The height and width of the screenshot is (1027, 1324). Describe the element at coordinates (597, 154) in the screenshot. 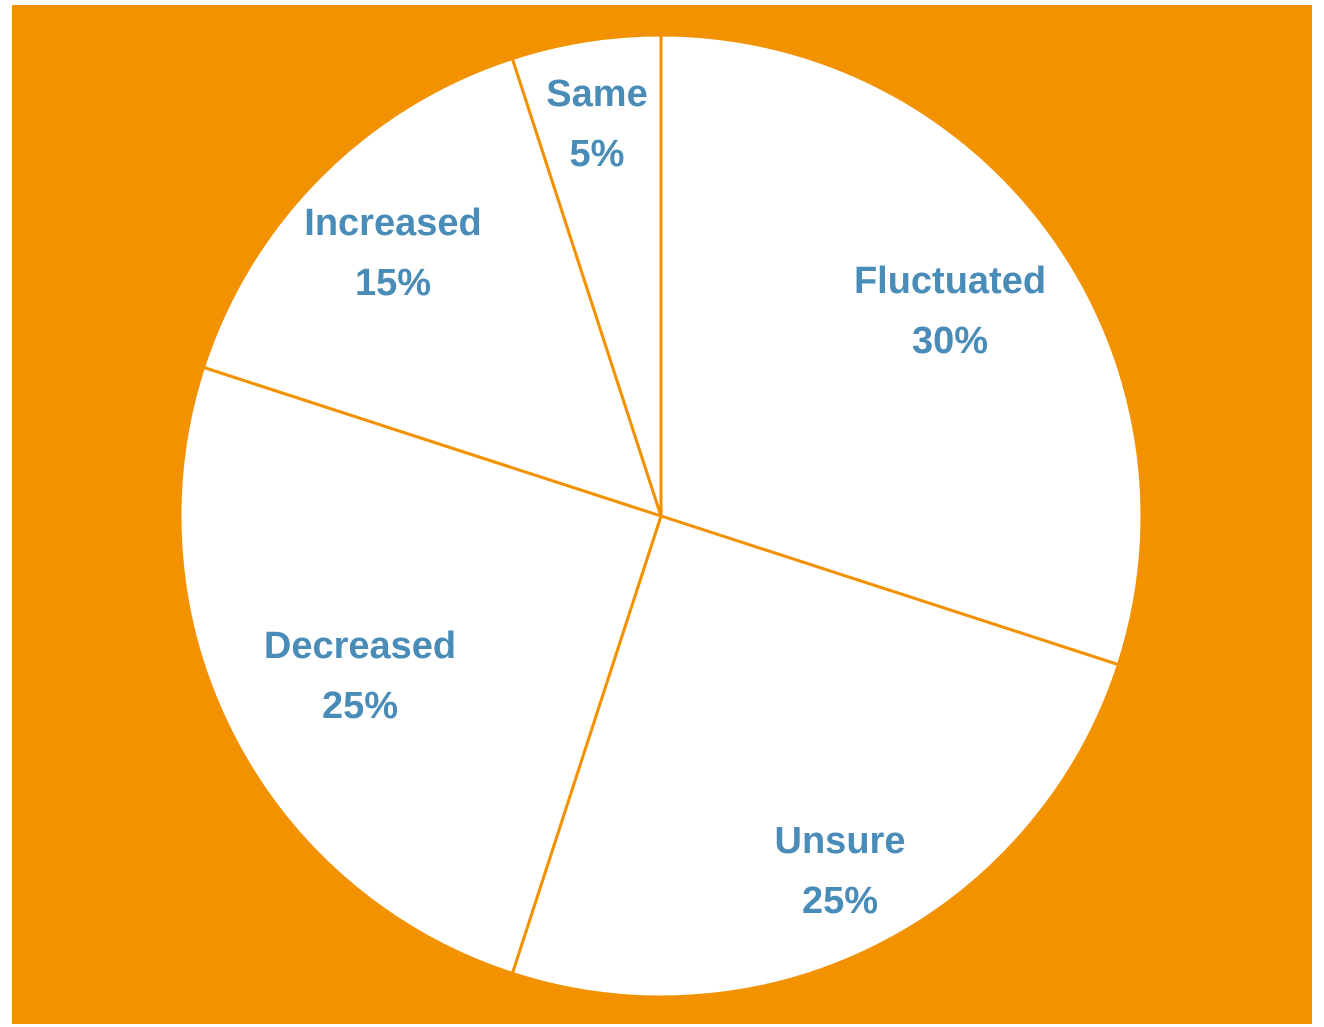

I see `slice-value-same: 5%` at that location.